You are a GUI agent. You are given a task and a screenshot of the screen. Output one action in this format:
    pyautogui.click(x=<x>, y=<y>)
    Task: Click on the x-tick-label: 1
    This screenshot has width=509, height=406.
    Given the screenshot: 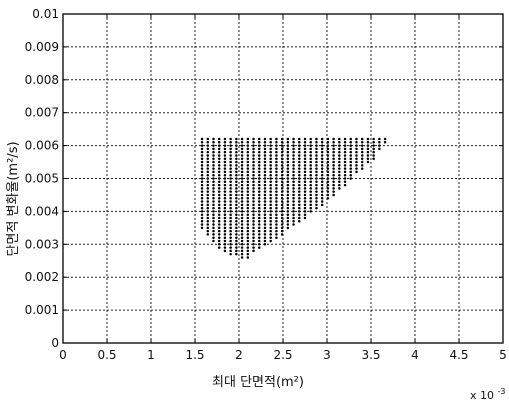 What is the action you would take?
    pyautogui.click(x=151, y=355)
    